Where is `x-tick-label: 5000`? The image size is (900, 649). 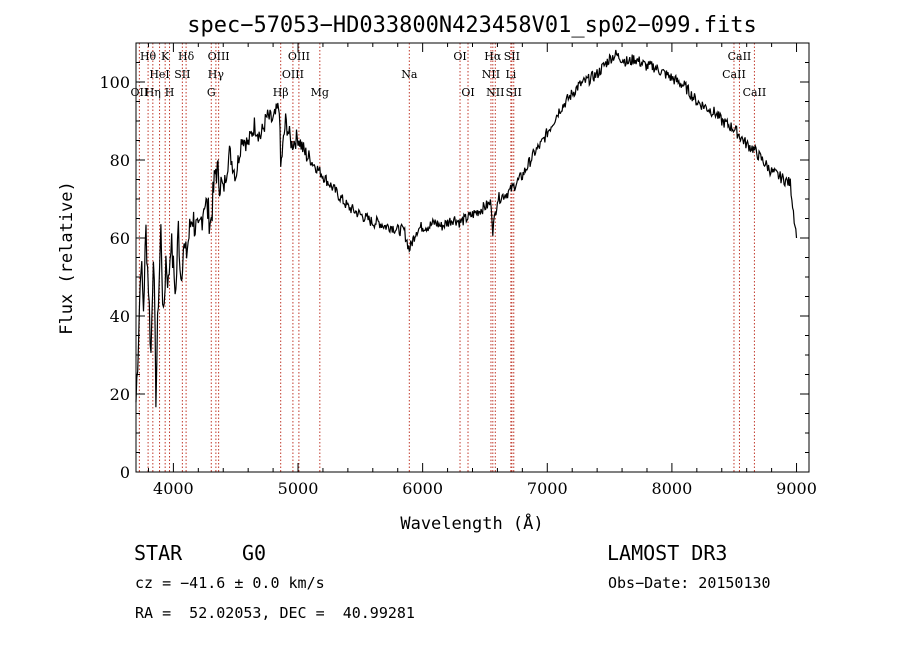
x-tick-label: 5000 is located at coordinates (298, 488).